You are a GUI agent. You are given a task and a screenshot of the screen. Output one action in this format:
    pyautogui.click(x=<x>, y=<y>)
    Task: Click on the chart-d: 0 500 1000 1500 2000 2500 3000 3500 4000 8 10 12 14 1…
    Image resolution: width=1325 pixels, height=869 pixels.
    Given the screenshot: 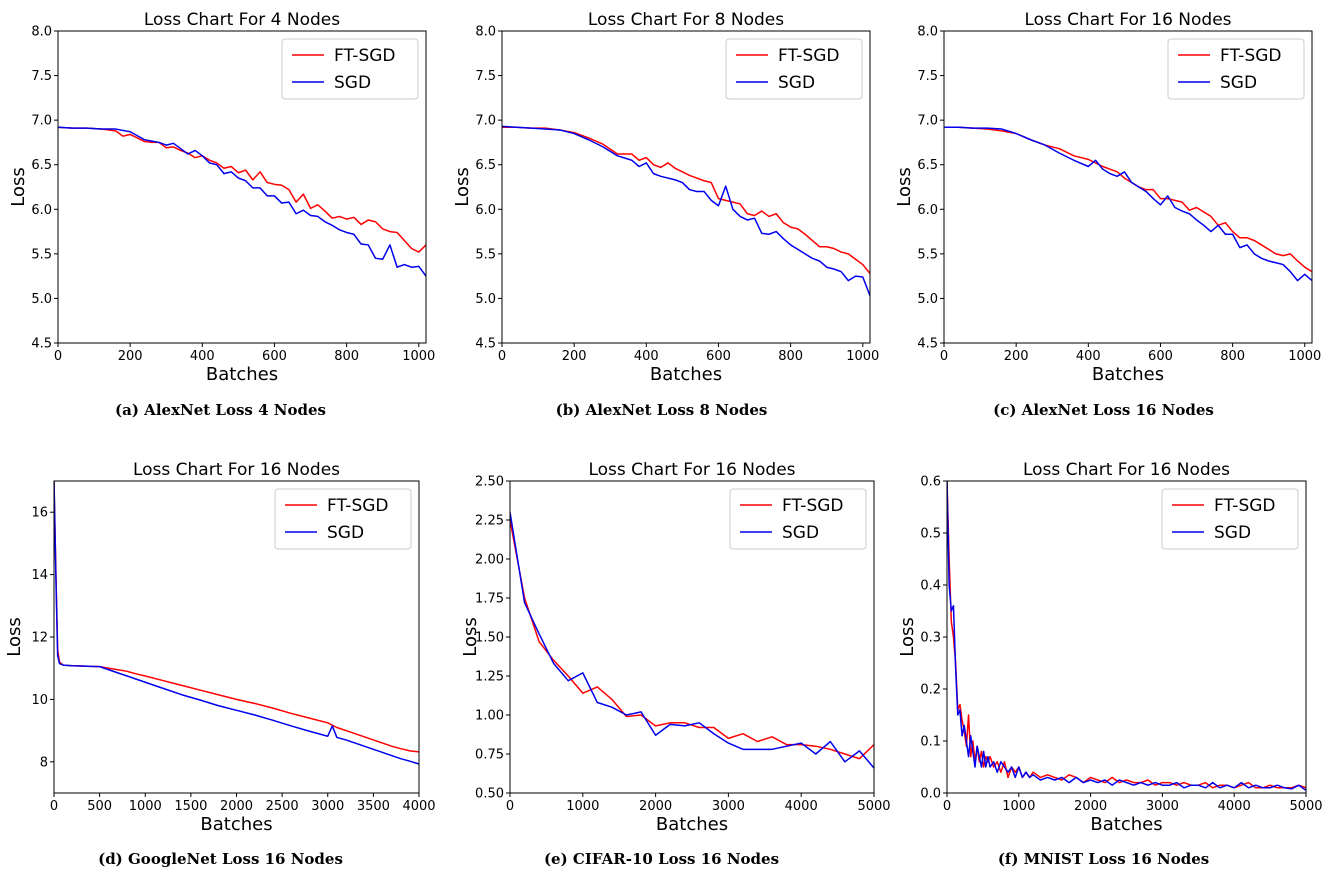 What is the action you would take?
    pyautogui.click(x=220, y=647)
    